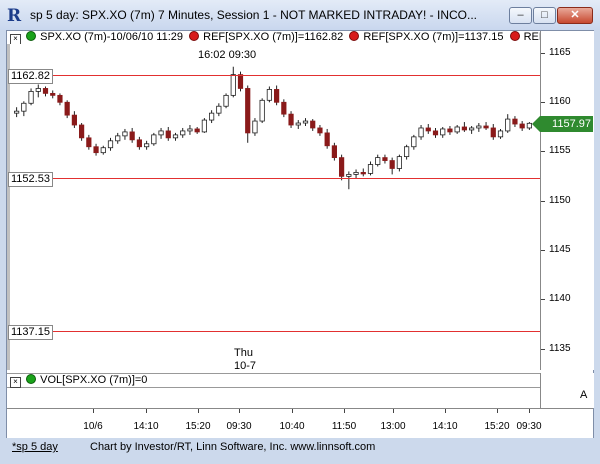  I want to click on pane-collapse-icon: ×, so click(15, 39).